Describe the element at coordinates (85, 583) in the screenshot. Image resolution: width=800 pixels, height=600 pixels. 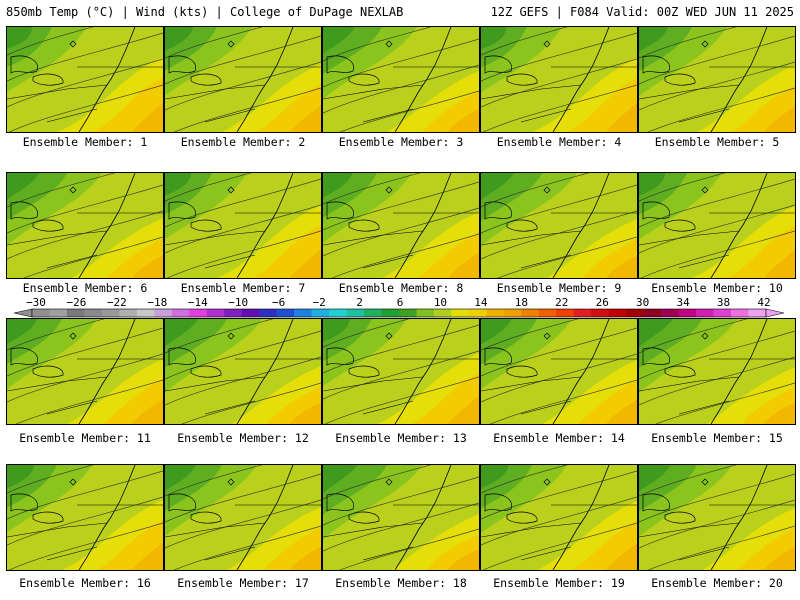
I see `ensemble-member-label: Ensemble Member: 16` at that location.